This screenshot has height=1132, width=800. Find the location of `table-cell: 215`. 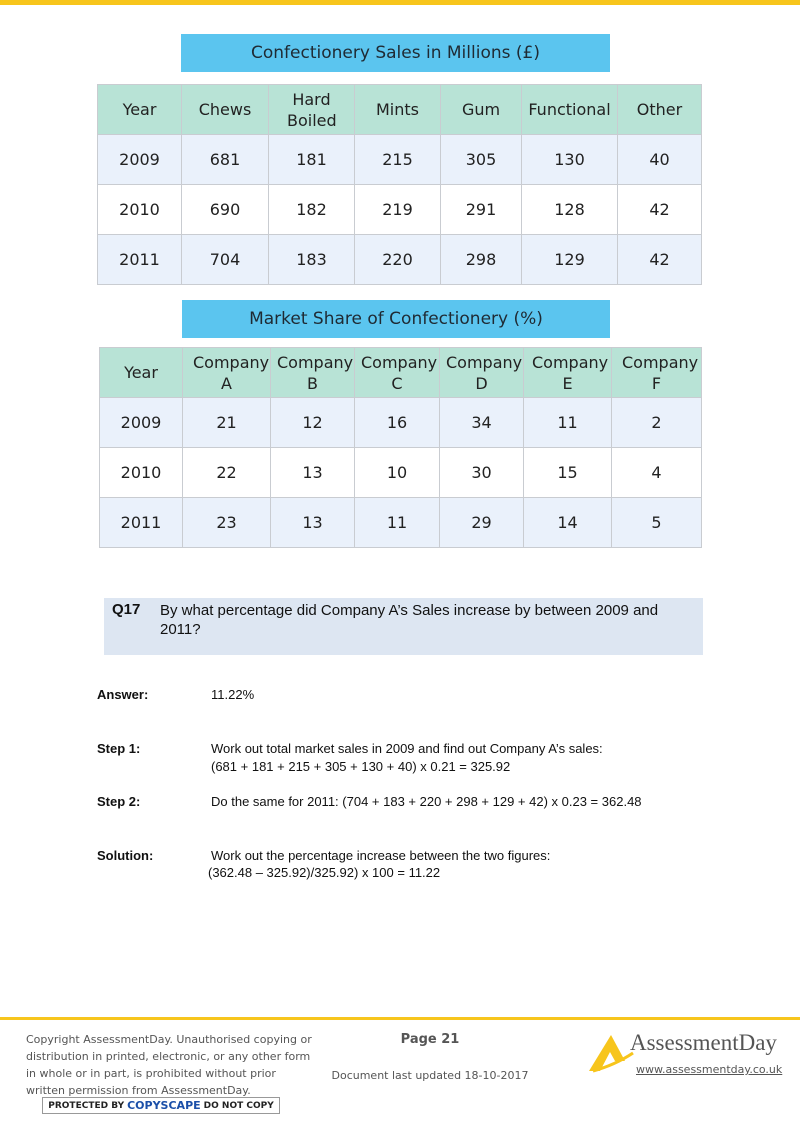

table-cell: 215 is located at coordinates (397, 159).